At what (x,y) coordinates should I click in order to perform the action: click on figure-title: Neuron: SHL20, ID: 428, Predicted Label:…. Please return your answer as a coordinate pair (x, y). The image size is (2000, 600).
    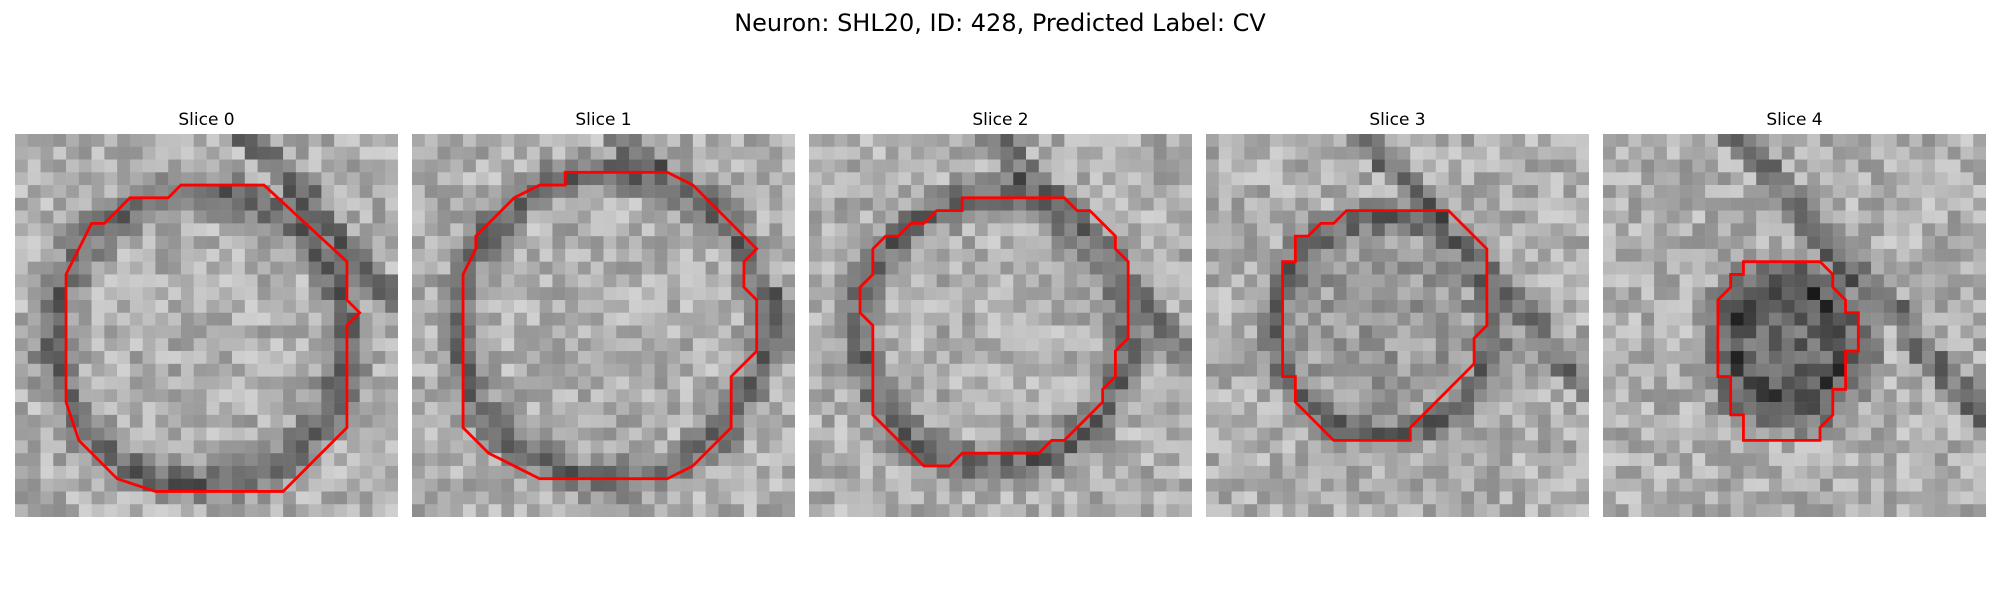
    Looking at the image, I should click on (1000, 23).